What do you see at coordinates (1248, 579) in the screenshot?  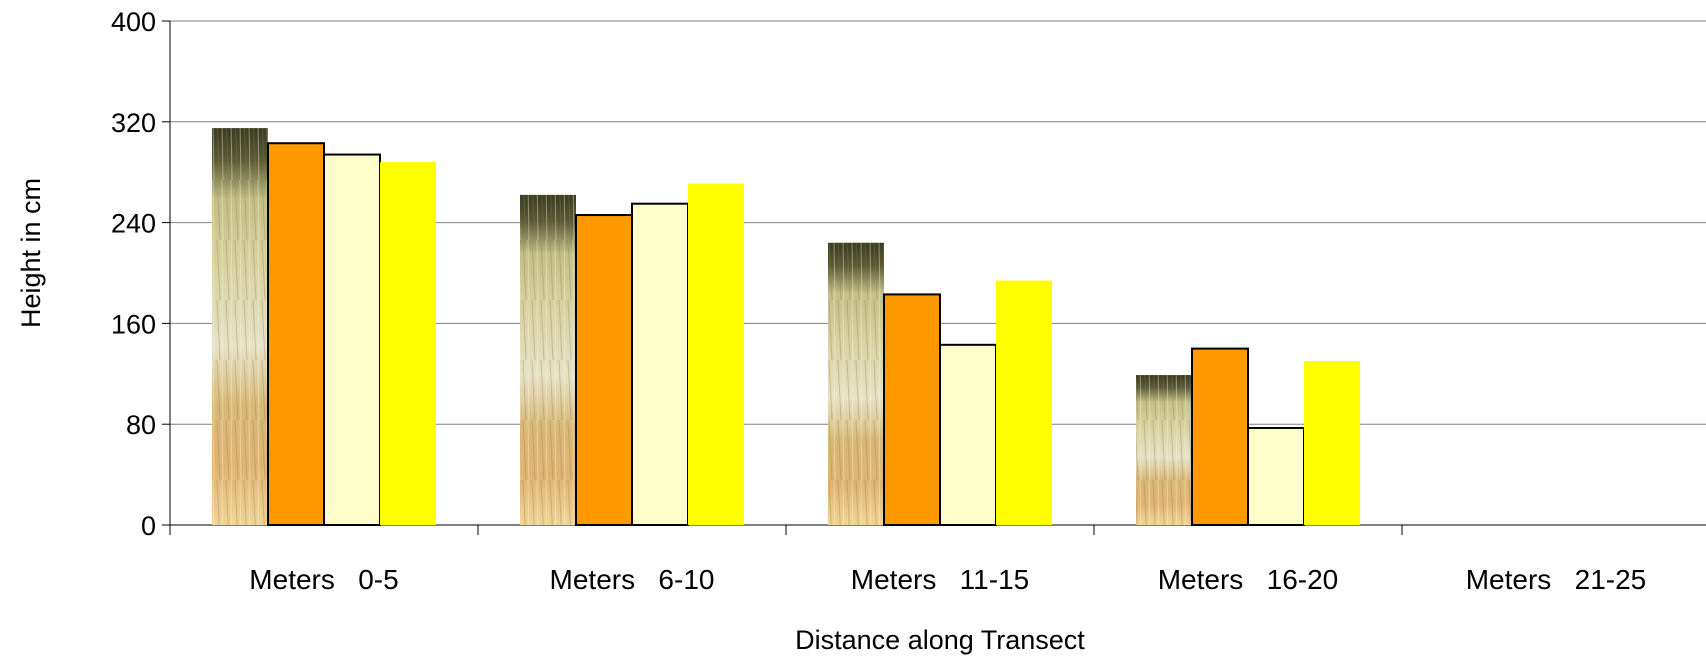 I see `x-tick-label: Meters 16-20` at bounding box center [1248, 579].